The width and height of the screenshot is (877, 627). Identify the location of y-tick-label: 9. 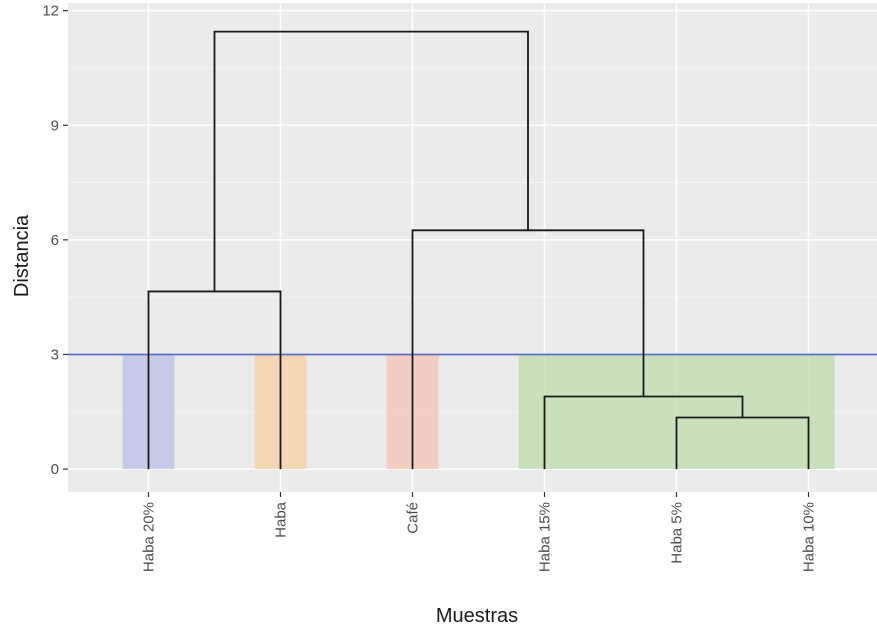
(55, 125).